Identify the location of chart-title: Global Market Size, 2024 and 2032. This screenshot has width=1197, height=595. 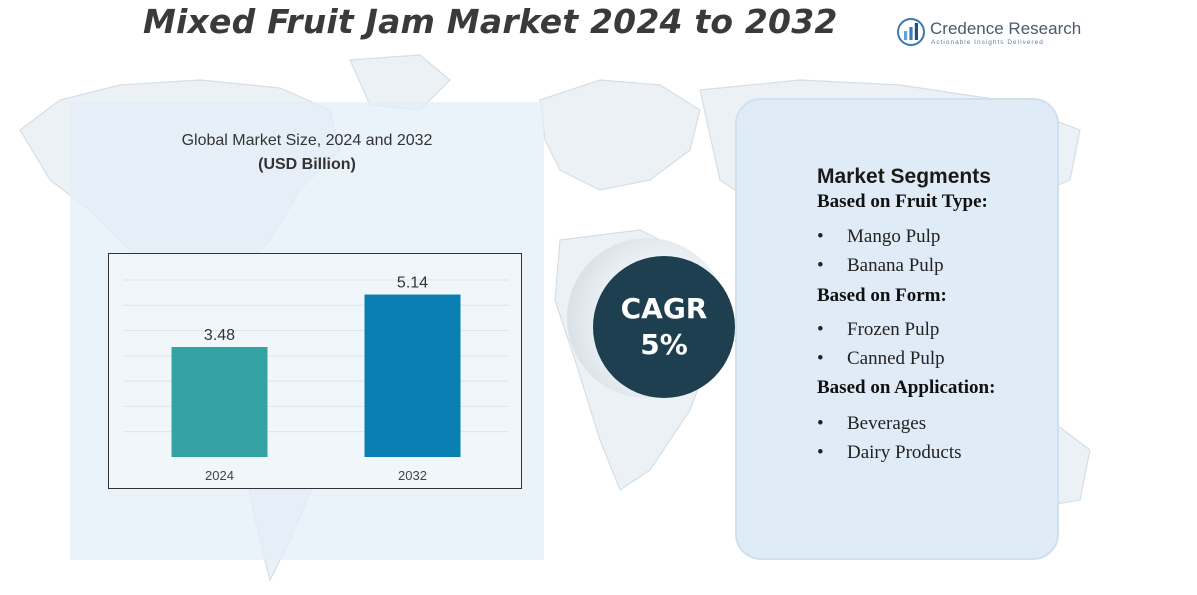
(307, 140).